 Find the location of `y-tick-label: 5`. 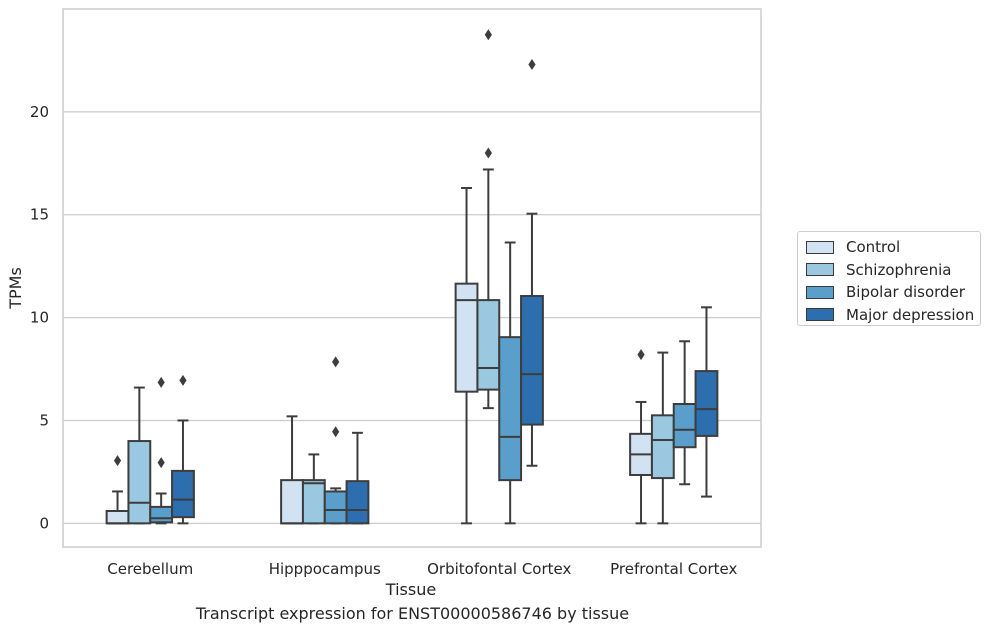

y-tick-label: 5 is located at coordinates (44, 420).